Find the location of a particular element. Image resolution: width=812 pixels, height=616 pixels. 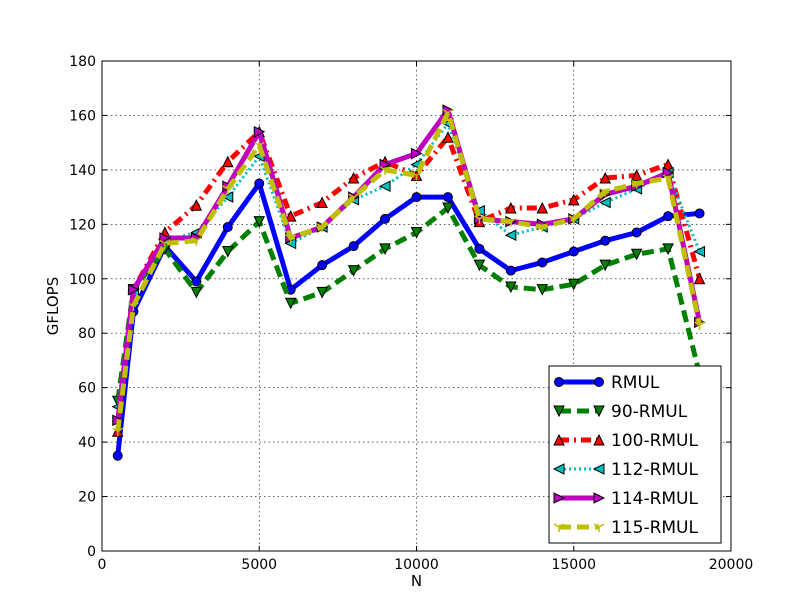

y-tick-label: 180 is located at coordinates (82, 62).